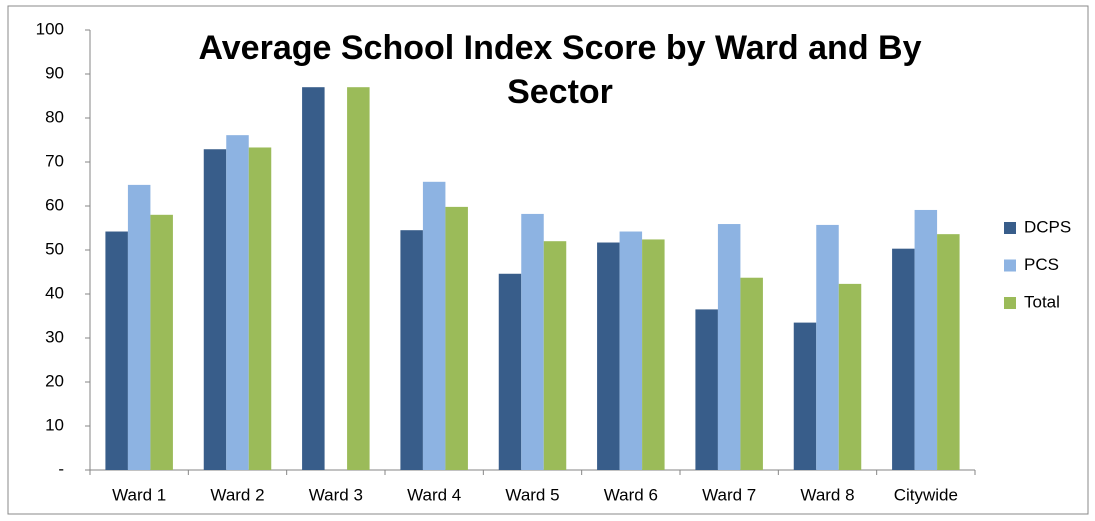 This screenshot has height=521, width=1095. I want to click on x-tick-label: Ward 6, so click(631, 494).